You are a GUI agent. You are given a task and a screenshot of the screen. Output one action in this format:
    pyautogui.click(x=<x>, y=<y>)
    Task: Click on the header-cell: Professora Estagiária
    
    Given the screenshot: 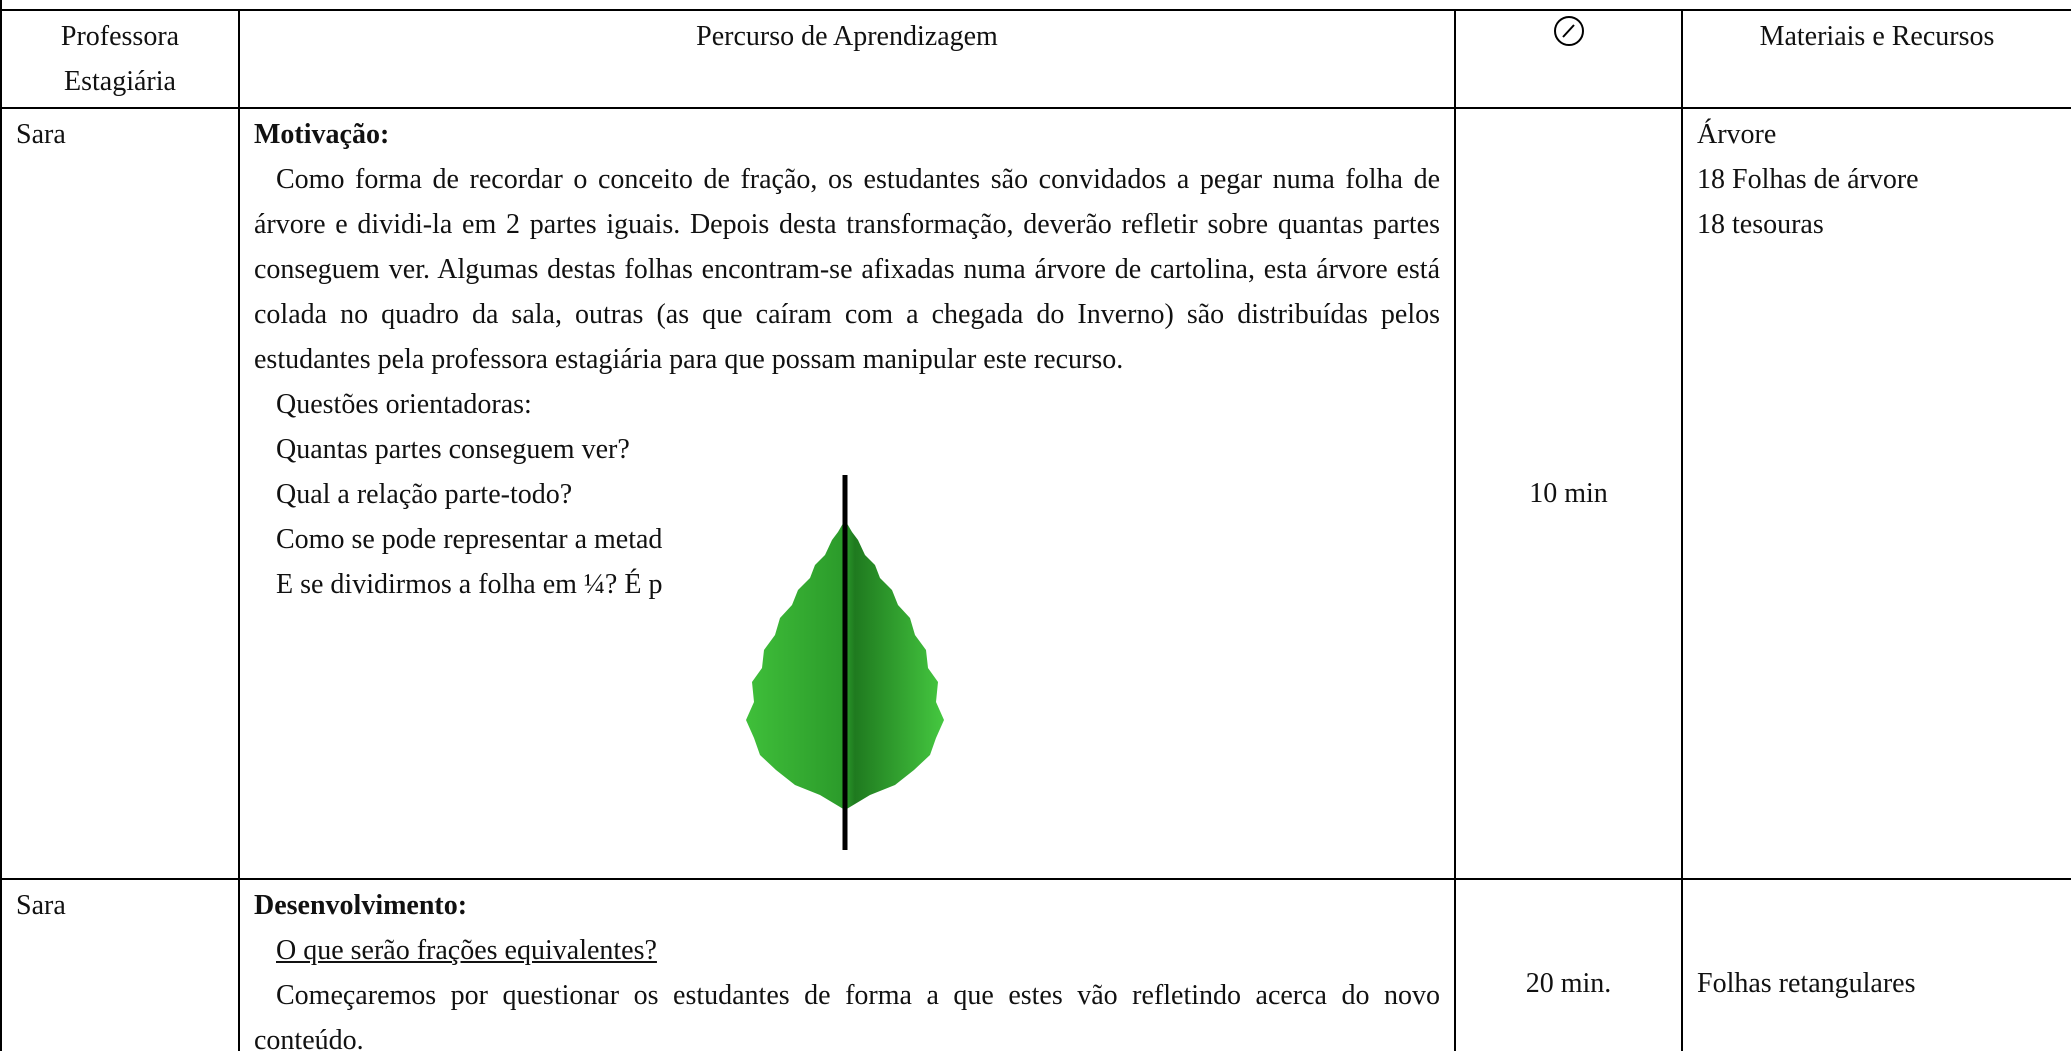 What is the action you would take?
    pyautogui.click(x=120, y=59)
    